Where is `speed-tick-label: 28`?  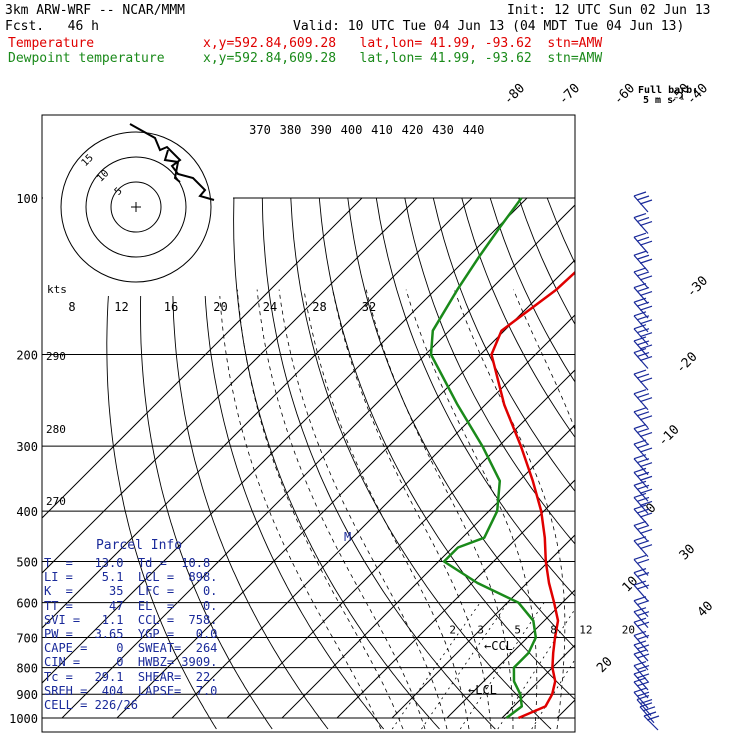 speed-tick-label: 28 is located at coordinates (319, 307).